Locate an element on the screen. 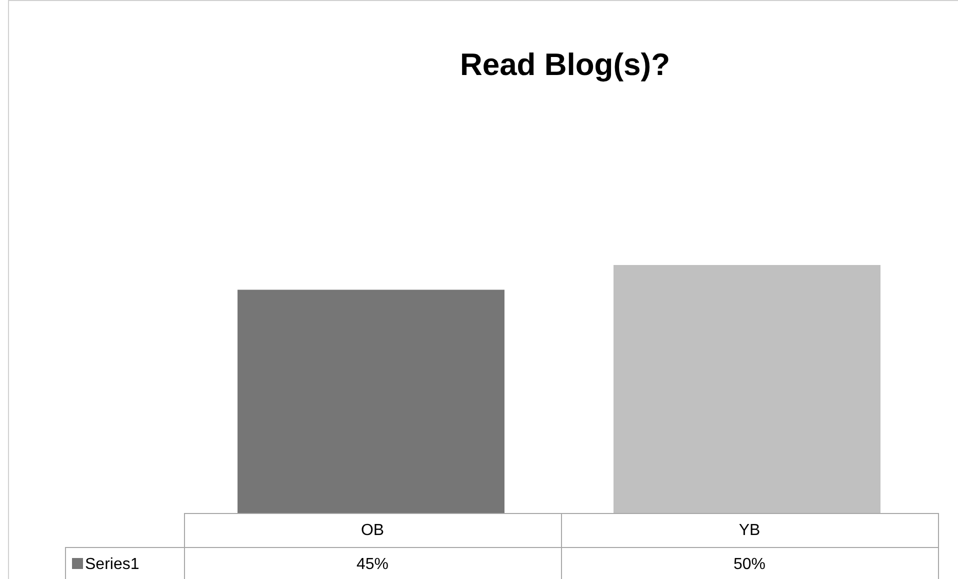 The image size is (958, 579). x-tick-label: OB is located at coordinates (372, 531).